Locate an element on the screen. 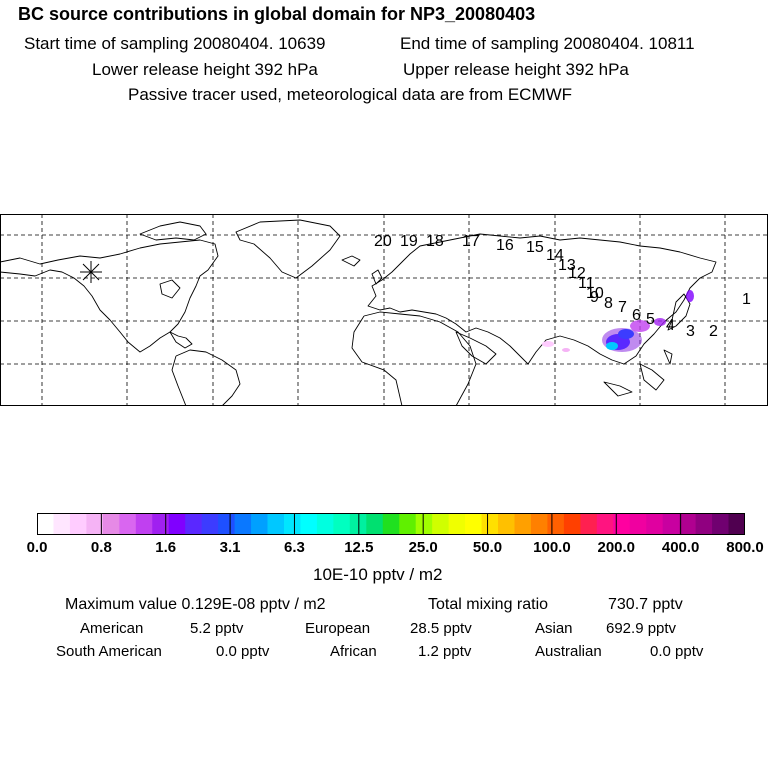  trajectory-label: 3 is located at coordinates (690, 331).